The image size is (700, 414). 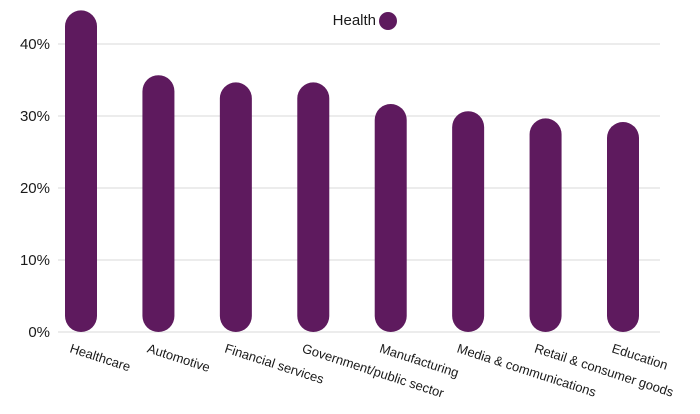 I want to click on y-axis-tick-labels: 0% 10% 20% 30% 40%, so click(x=35, y=188).